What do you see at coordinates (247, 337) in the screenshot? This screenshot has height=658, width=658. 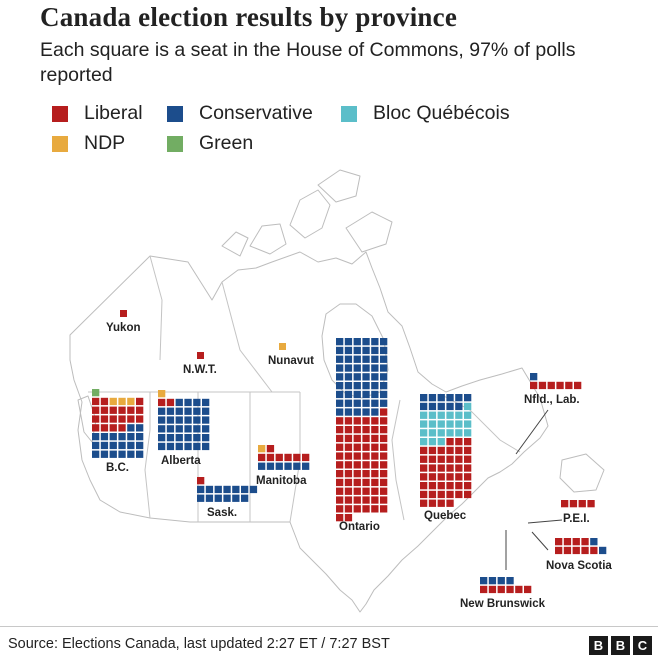 I see `border-nwt-nunavut` at bounding box center [247, 337].